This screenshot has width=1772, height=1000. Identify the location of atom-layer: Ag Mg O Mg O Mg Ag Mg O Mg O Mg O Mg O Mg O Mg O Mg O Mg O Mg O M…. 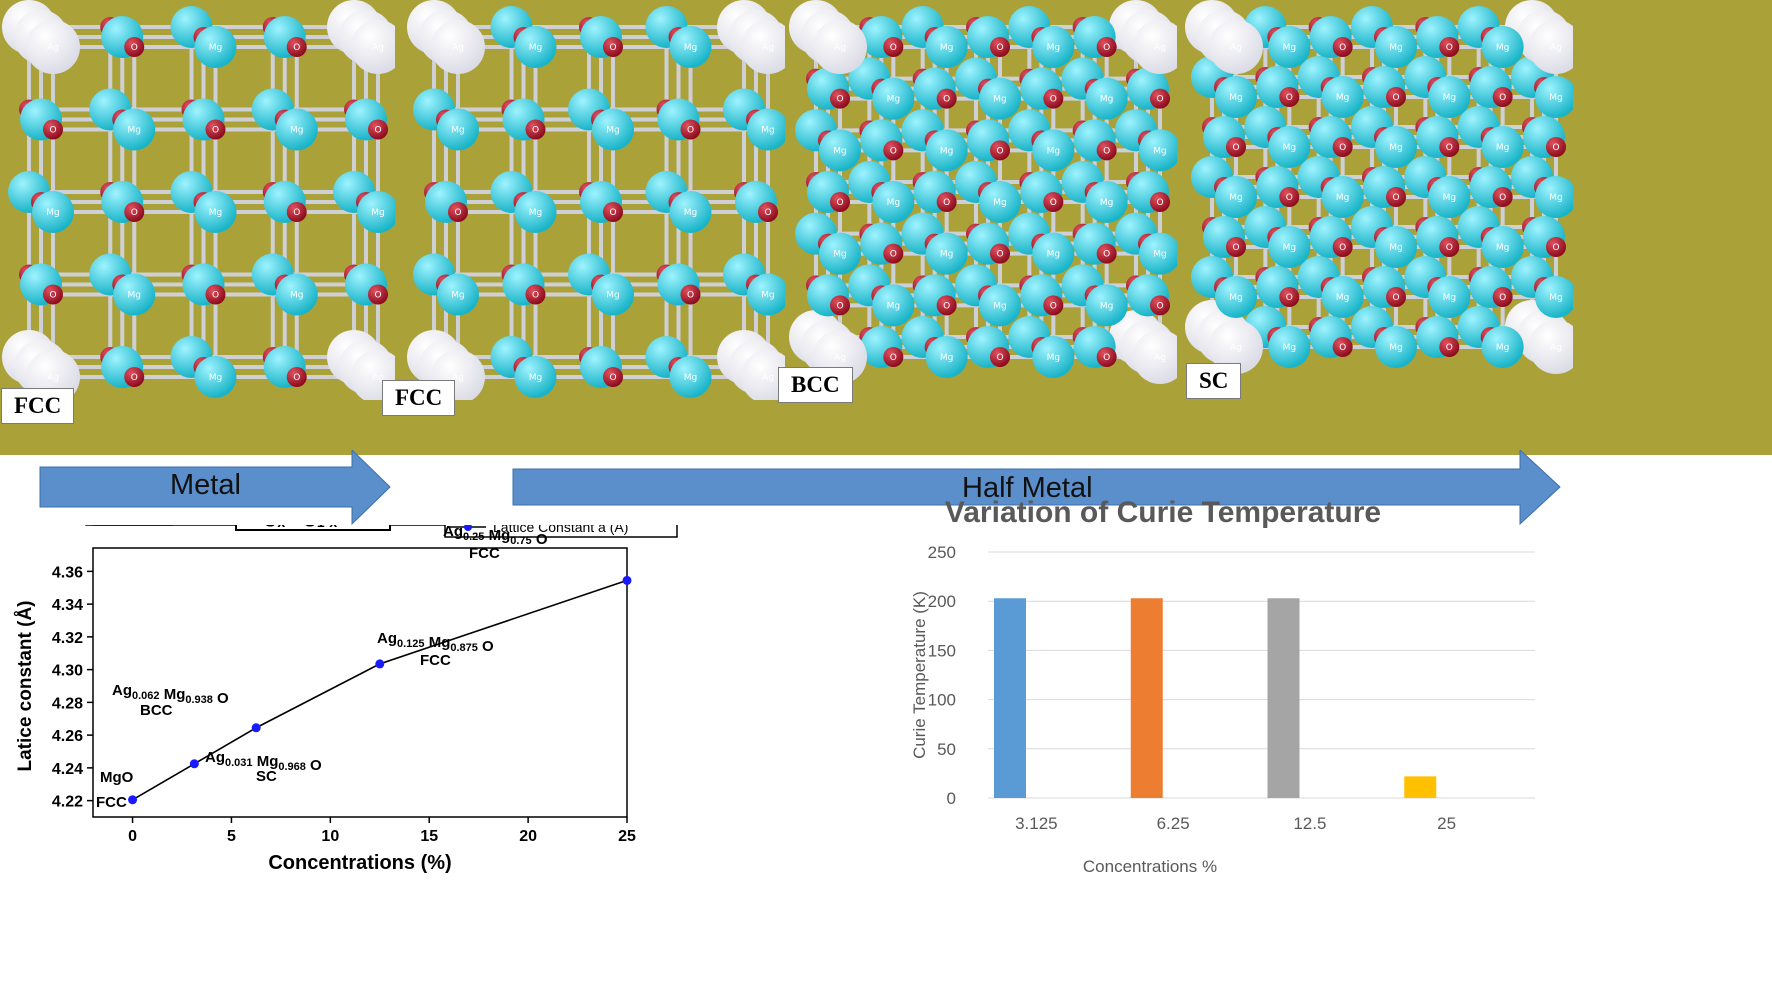
(1379, 187).